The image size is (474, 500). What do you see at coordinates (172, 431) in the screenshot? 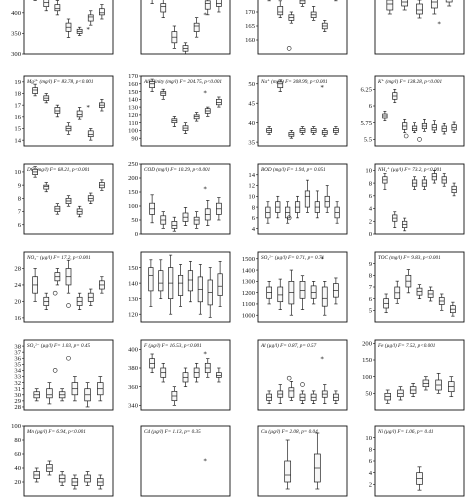
I see `panel-title: Cd (µg/l) F= 1.13, p= 0.35` at bounding box center [172, 431].